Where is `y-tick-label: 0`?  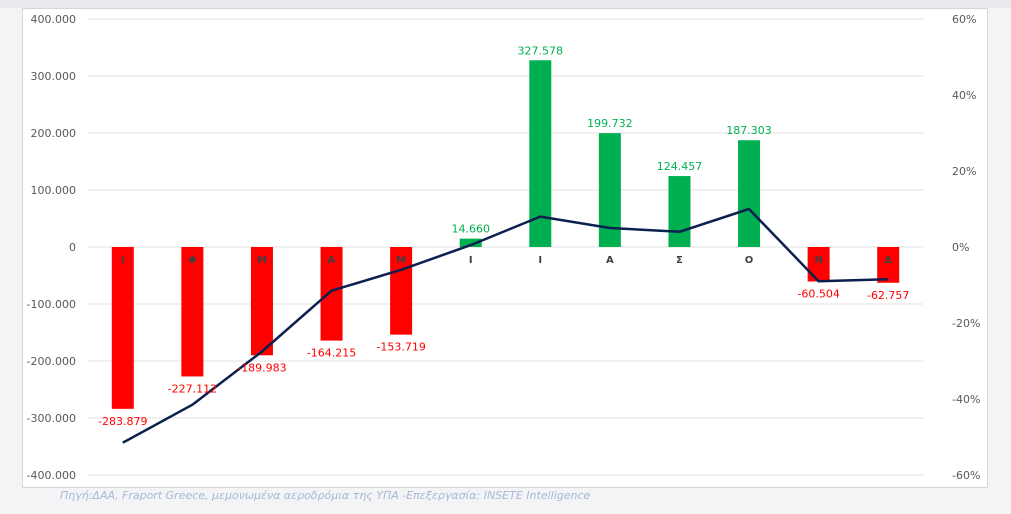 y-tick-label: 0 is located at coordinates (72, 247).